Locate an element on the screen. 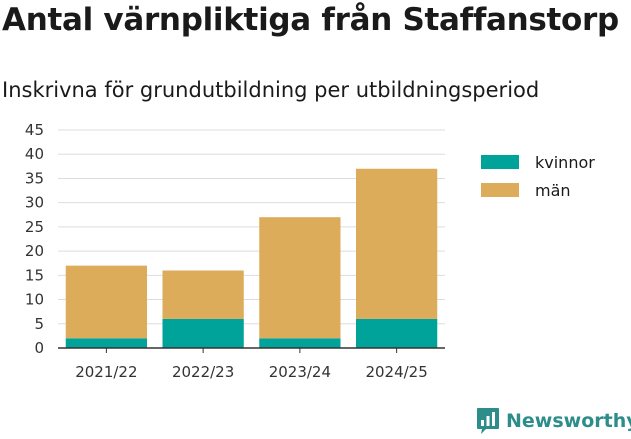  chart-title: Antal värnpliktiga från Staffanstorp is located at coordinates (310, 20).